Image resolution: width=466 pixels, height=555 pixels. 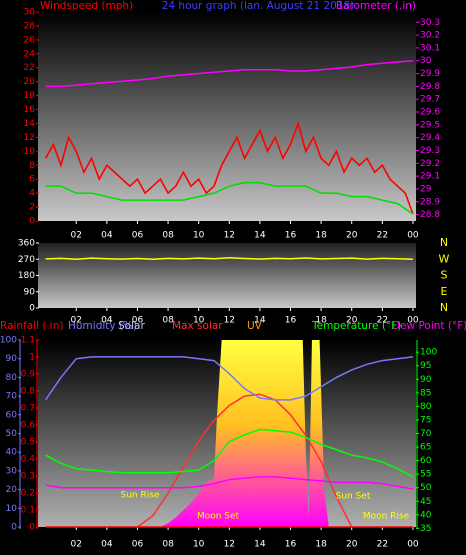 I want to click on y3-tick-label: 10, so click(x=12, y=509).